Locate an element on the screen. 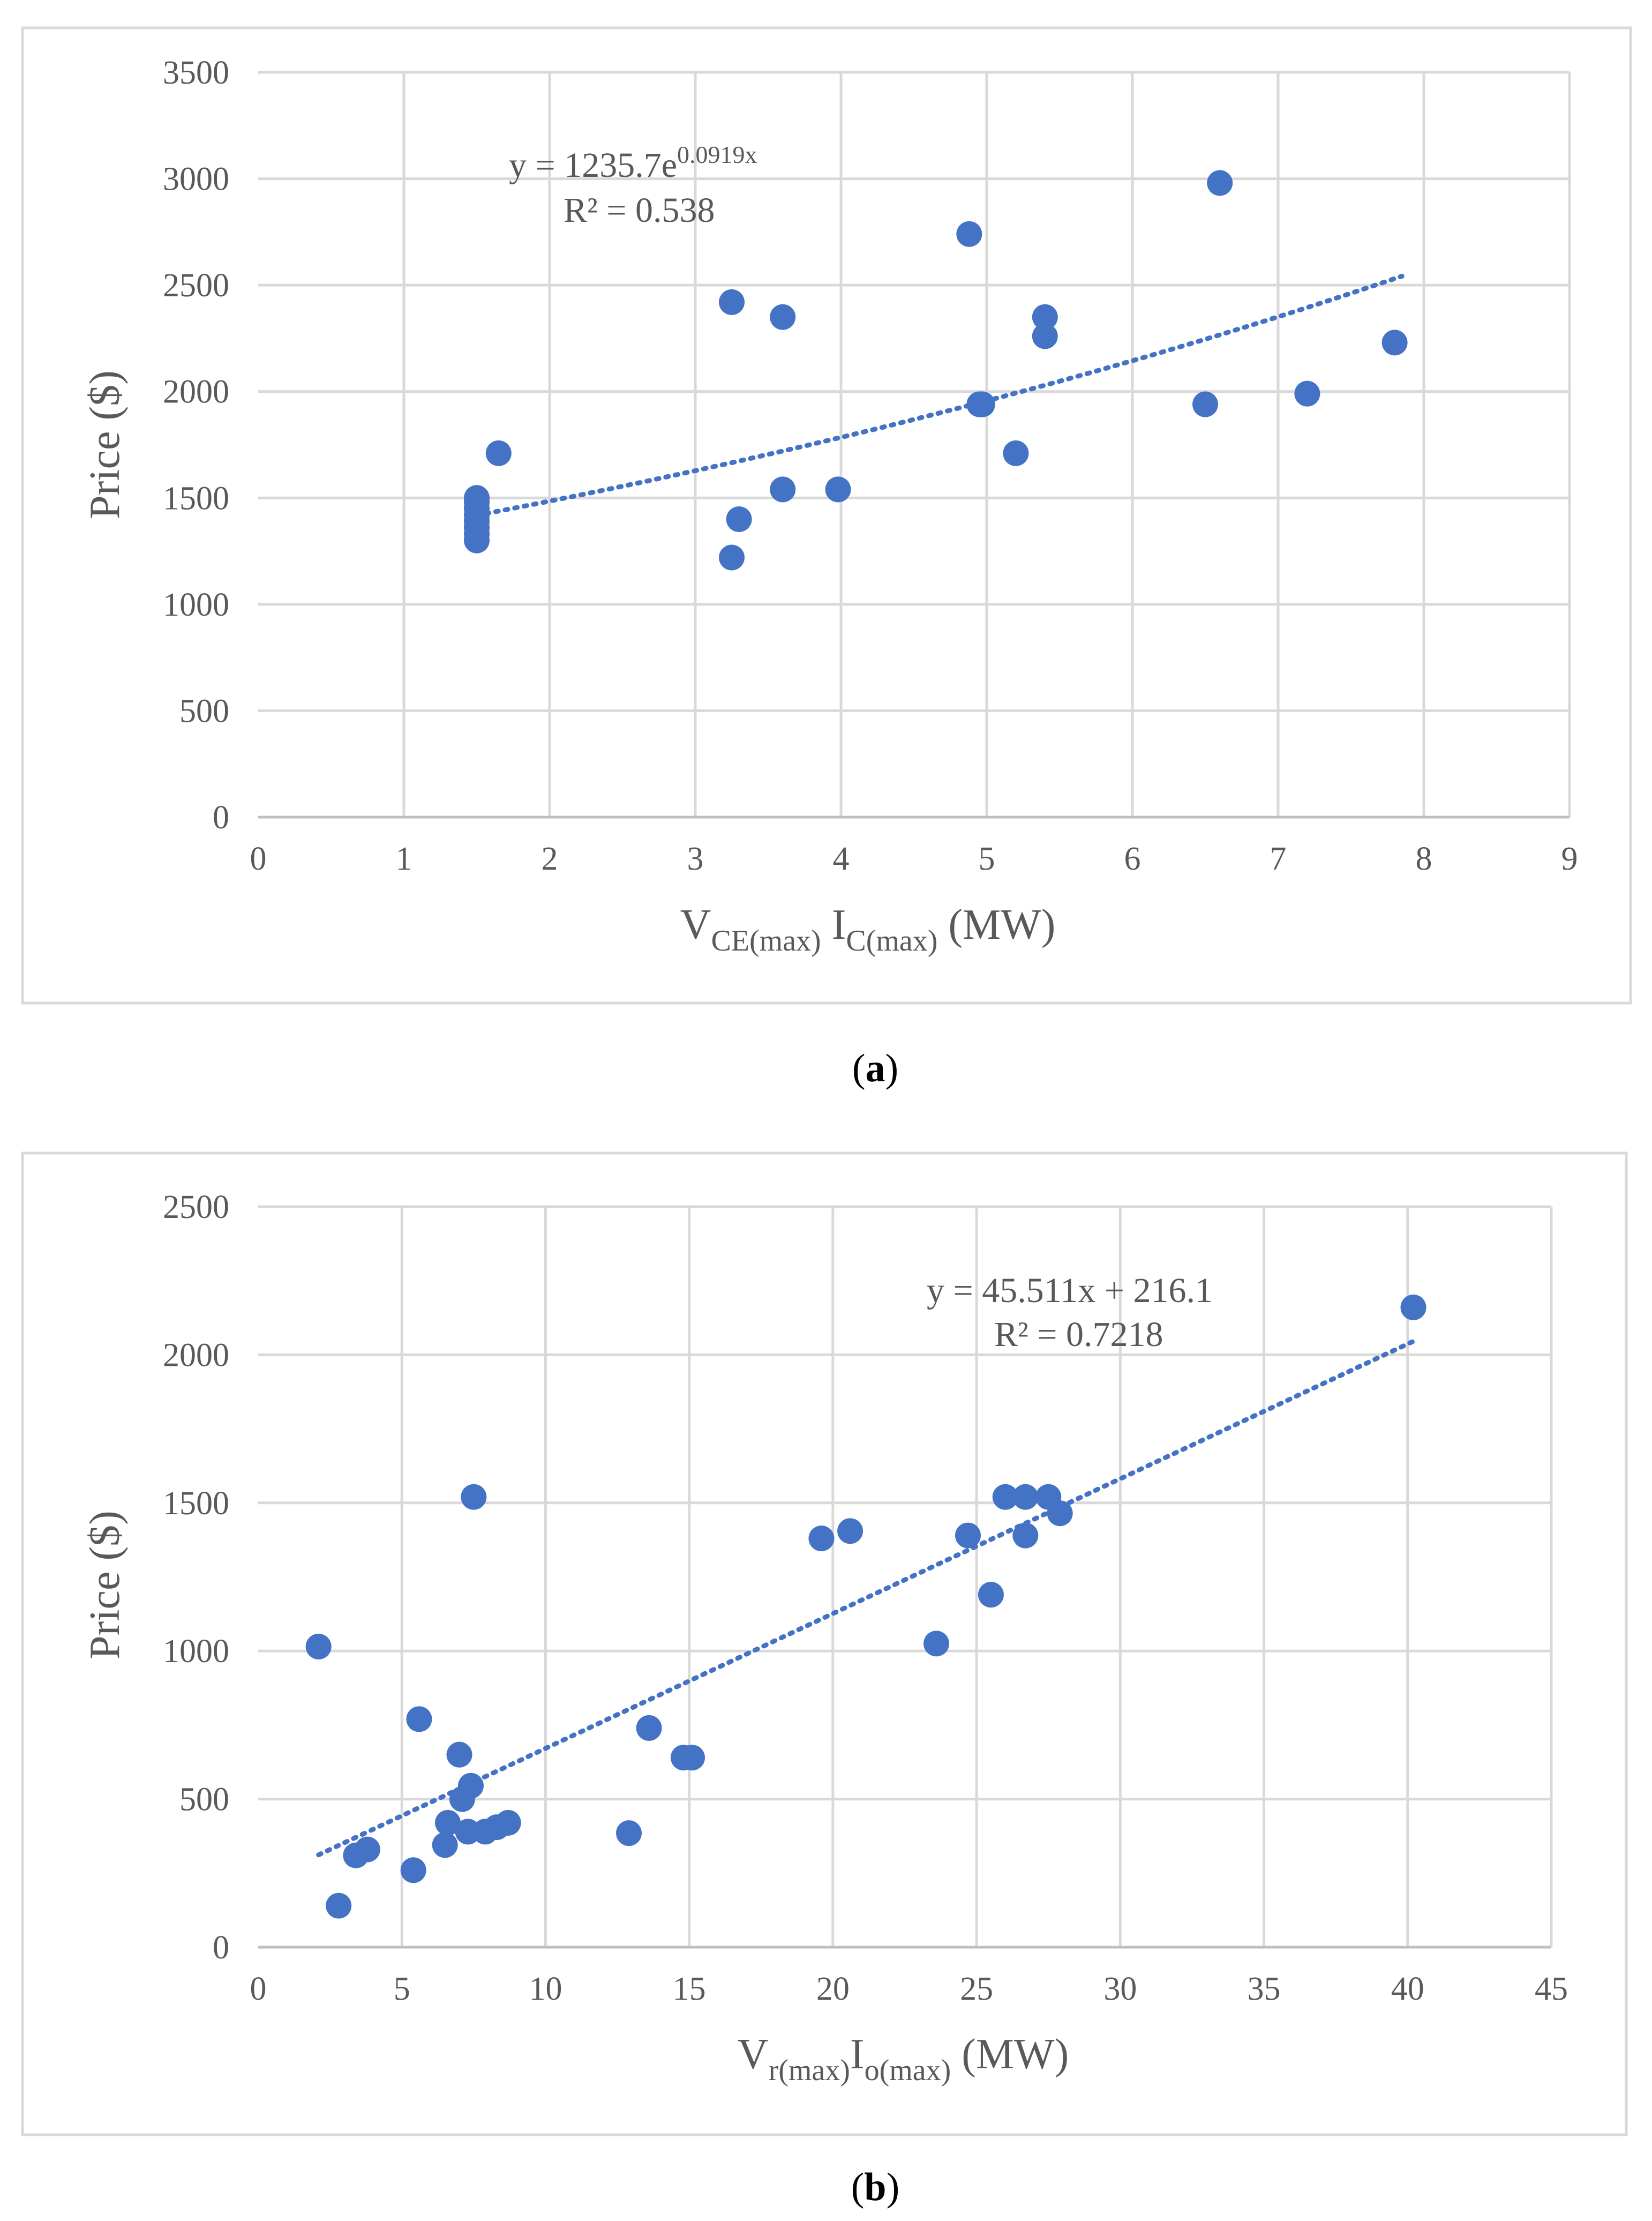 This screenshot has width=1652, height=2221. panel-a-x-tick-label: 2 is located at coordinates (550, 859).